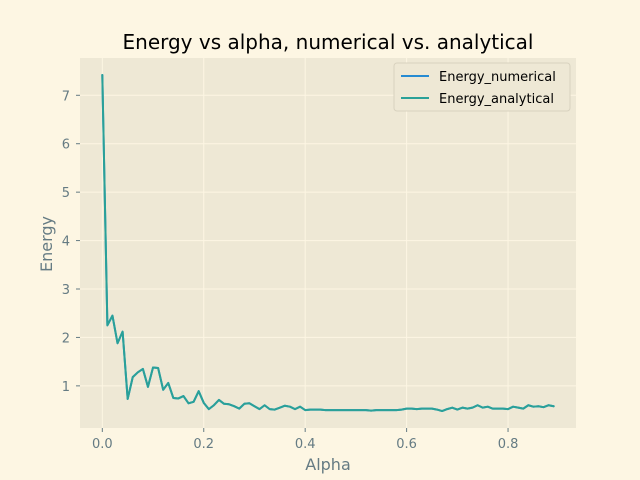 The image size is (640, 480). Describe the element at coordinates (66, 338) in the screenshot. I see `y-tick-label: 2` at that location.